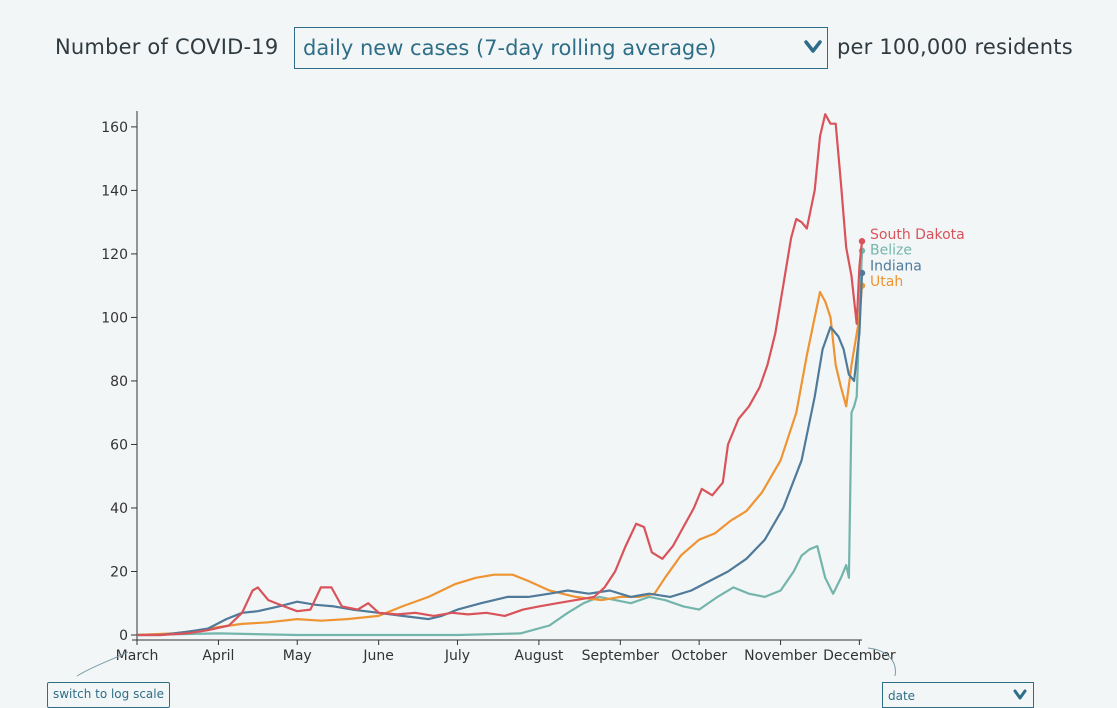 The width and height of the screenshot is (1117, 708). I want to click on y-tick-label: 40, so click(119, 509).